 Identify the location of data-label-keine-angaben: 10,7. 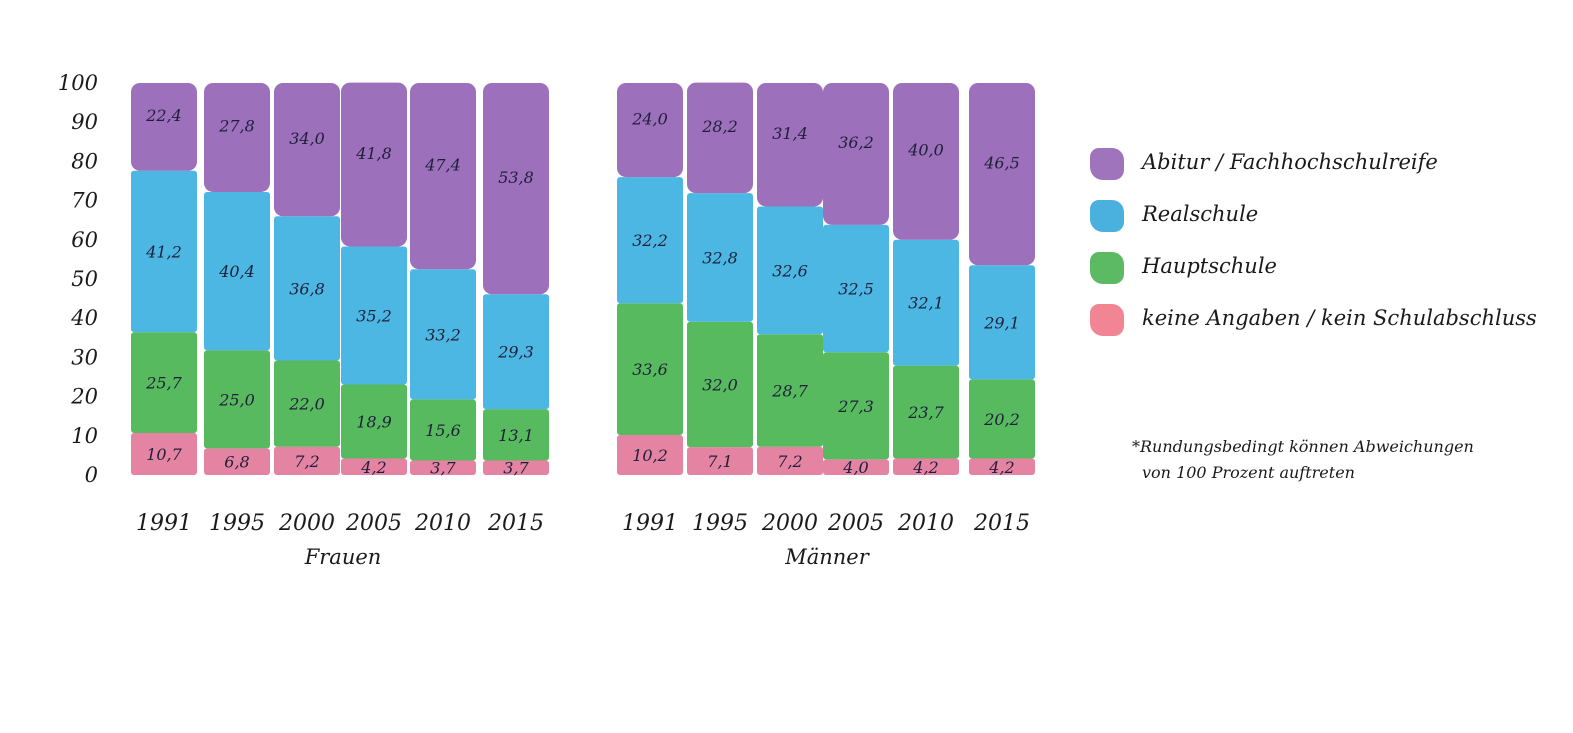
(164, 454).